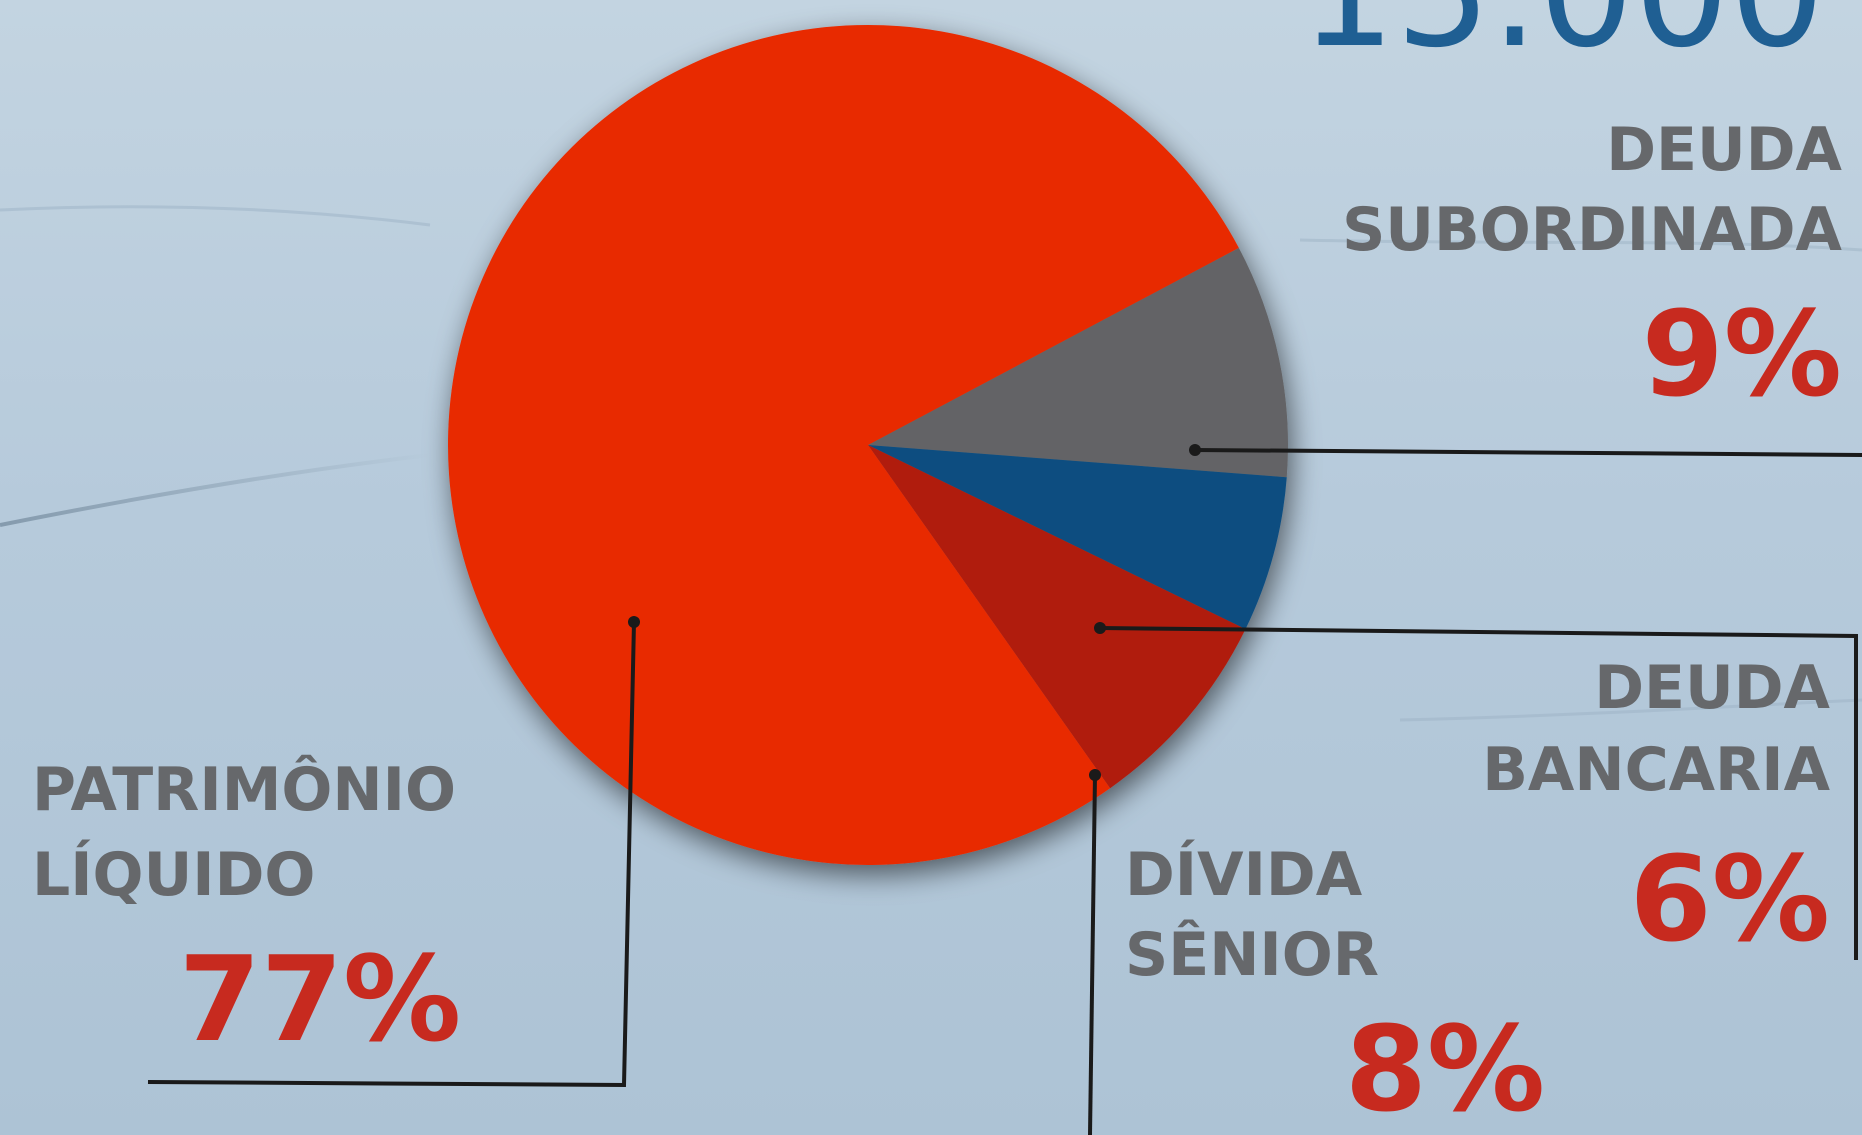  I want to click on slice-label-2-line-1: SÊNIOR, so click(1252, 954).